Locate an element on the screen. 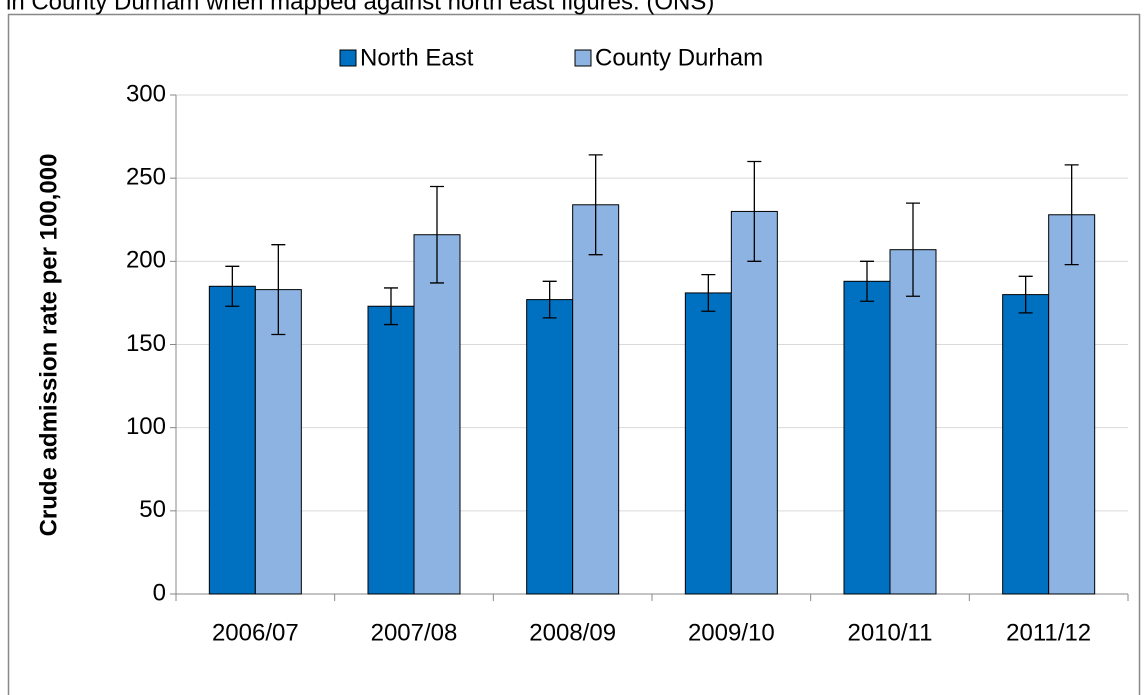 The image size is (1148, 695). x-tick-label: 2010/11 is located at coordinates (890, 632).